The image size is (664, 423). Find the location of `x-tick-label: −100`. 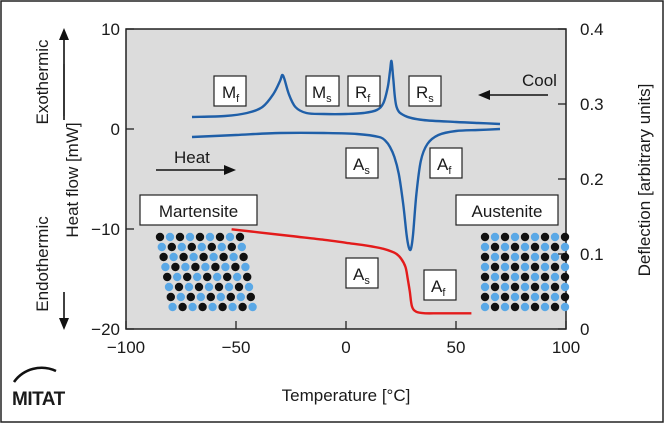

x-tick-label: −100 is located at coordinates (126, 347).